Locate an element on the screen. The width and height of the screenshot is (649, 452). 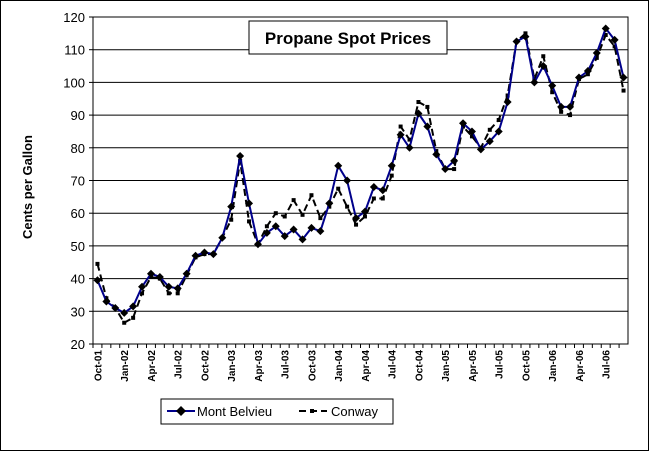
x-tick-label: Oct-05 is located at coordinates (526, 366).